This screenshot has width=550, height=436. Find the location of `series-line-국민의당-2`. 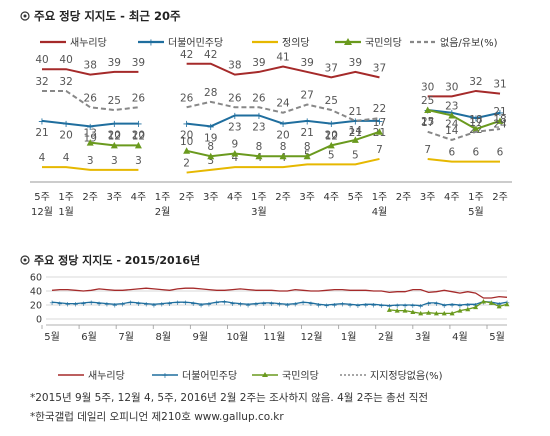

series-line-국민의당-2 is located at coordinates (464, 120).